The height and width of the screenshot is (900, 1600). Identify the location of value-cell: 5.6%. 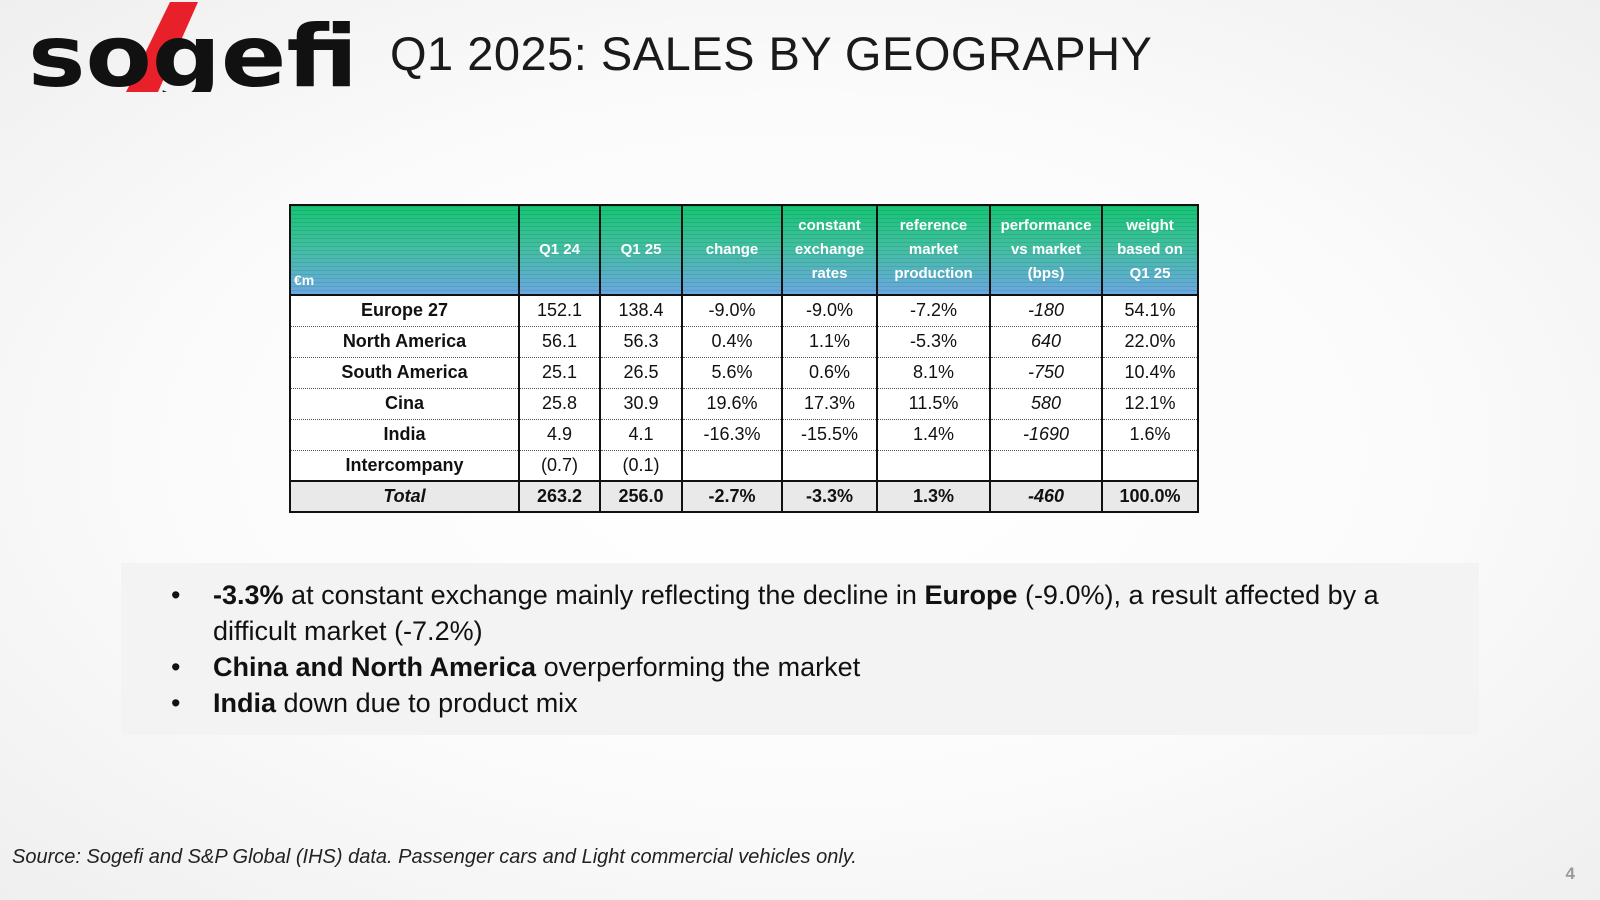
(732, 373).